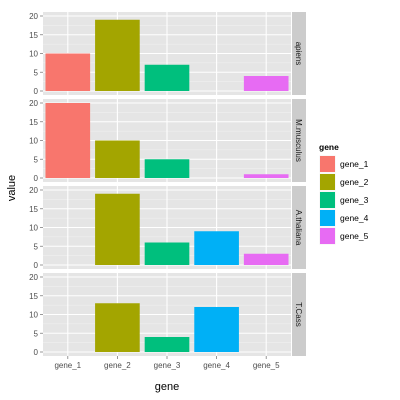  I want to click on facet-panel: 0 5 10 15 20 apiens, so click(167, 54).